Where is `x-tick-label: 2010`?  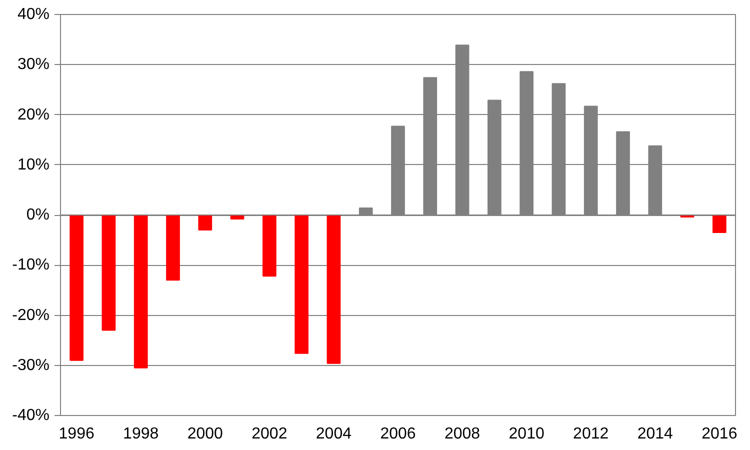
x-tick-label: 2010 is located at coordinates (526, 434).